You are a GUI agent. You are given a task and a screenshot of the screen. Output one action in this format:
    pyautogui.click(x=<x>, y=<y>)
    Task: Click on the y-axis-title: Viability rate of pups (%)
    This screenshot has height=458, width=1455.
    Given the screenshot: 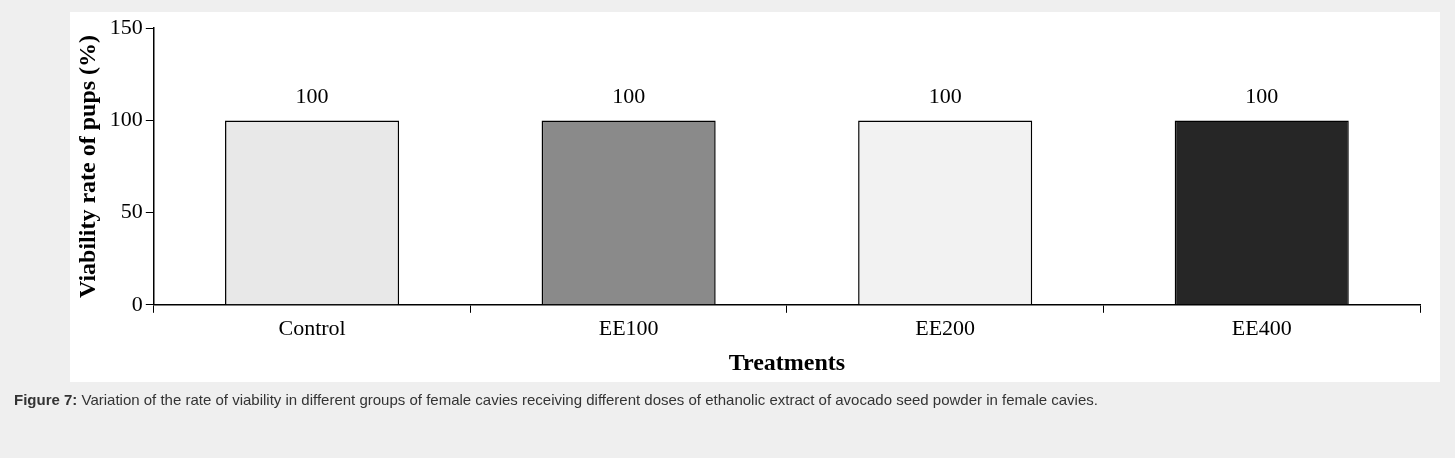 What is the action you would take?
    pyautogui.click(x=86, y=166)
    